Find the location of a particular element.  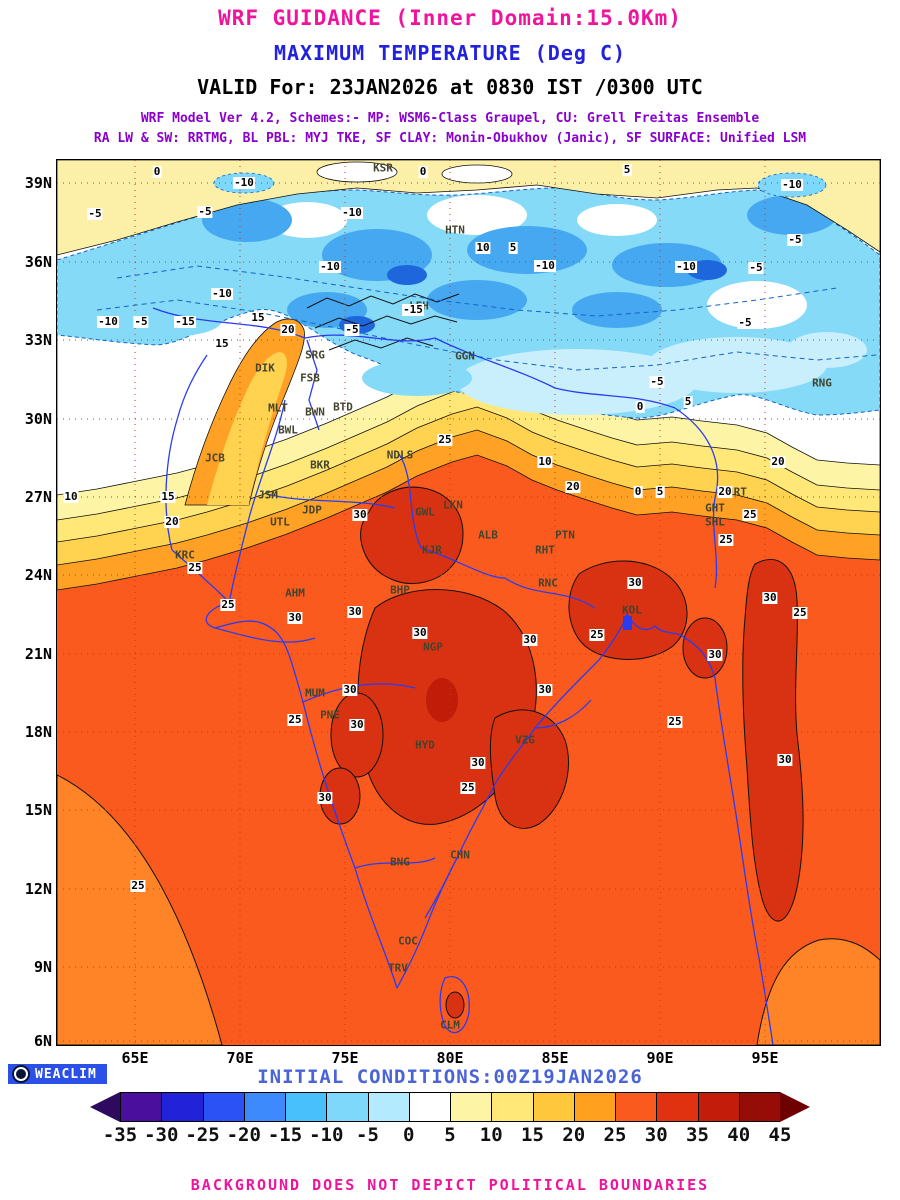

lat-tick-27n: 27N is located at coordinates (38, 497).